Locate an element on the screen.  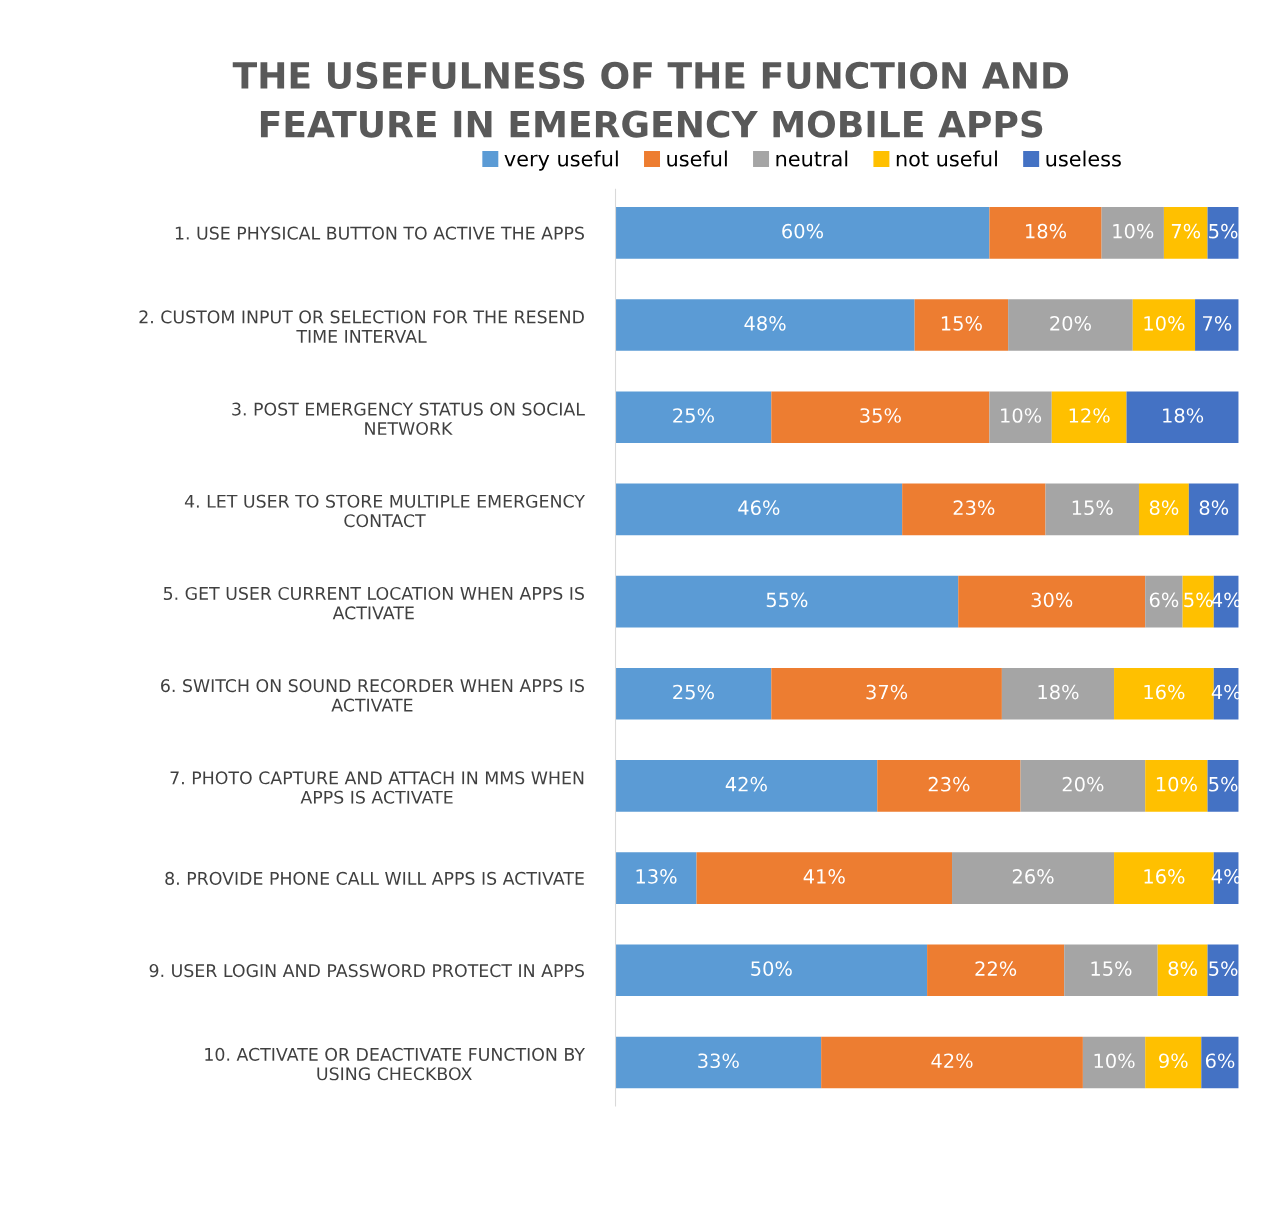
y-tick-label: 8. PROVIDE PHONE CALL WILL APPS IS ACTIVATE is located at coordinates (374, 878).